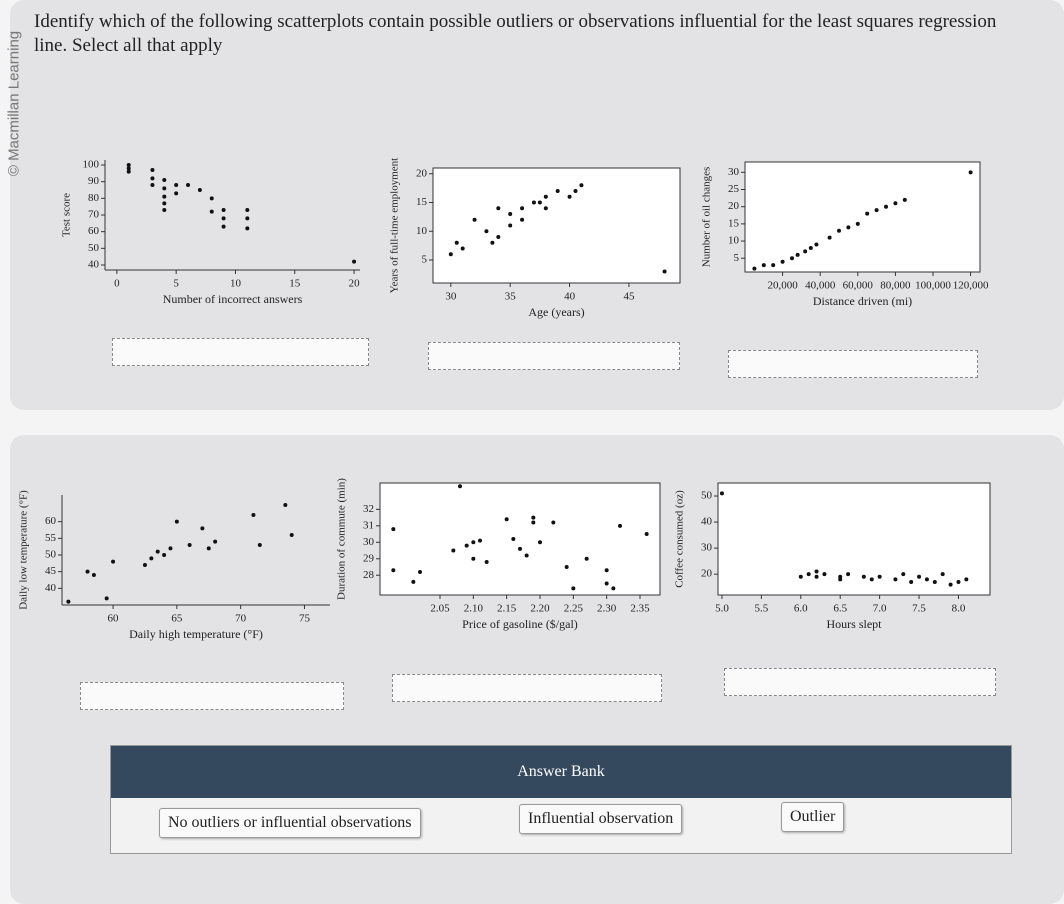  Describe the element at coordinates (290, 823) in the screenshot. I see `answer-option: No outliers or influential observations` at that location.